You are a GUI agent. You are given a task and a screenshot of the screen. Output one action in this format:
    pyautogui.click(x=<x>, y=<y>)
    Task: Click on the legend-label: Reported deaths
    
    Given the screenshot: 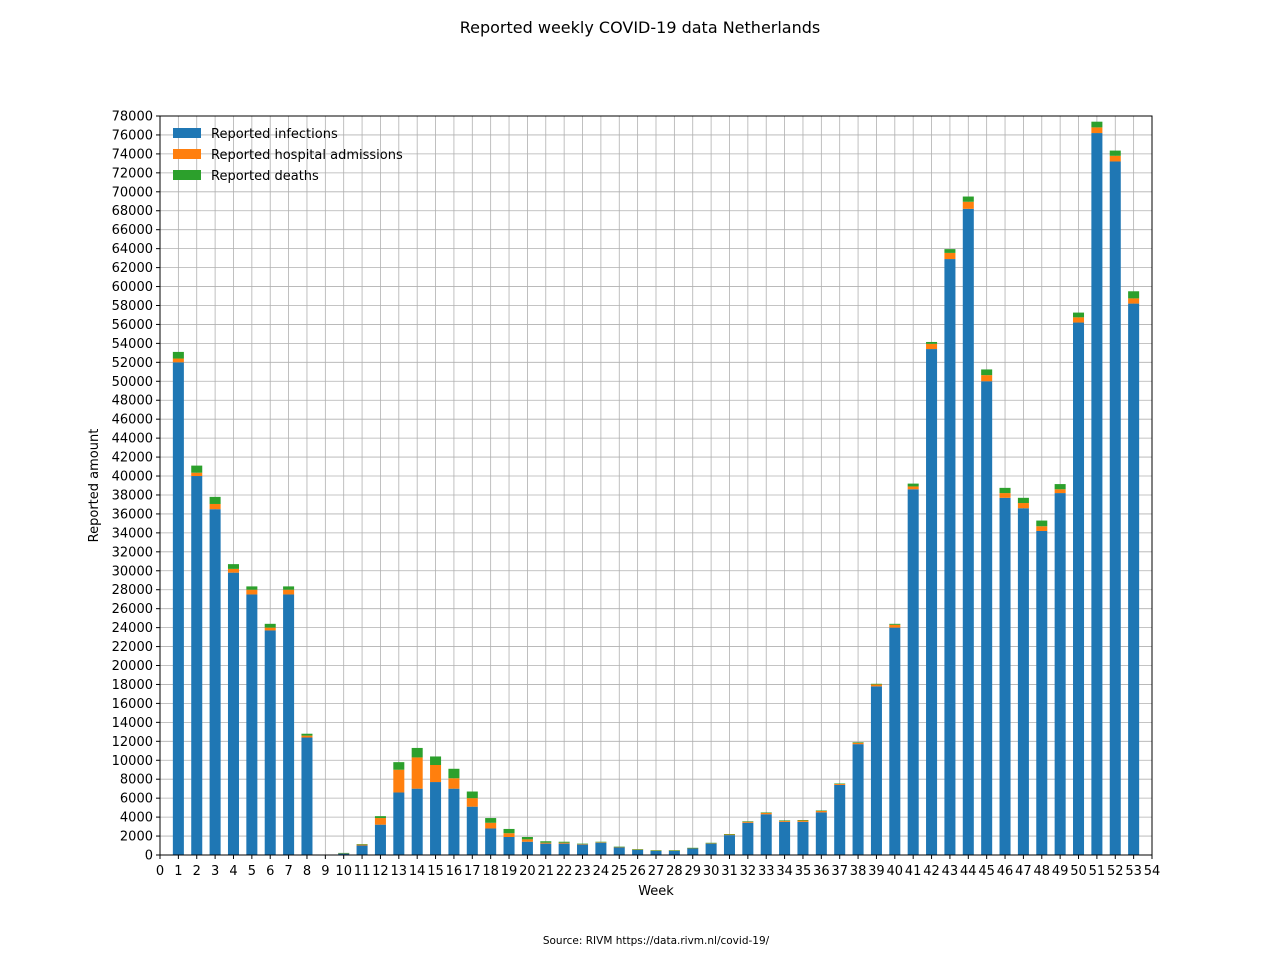 What is the action you would take?
    pyautogui.click(x=265, y=176)
    